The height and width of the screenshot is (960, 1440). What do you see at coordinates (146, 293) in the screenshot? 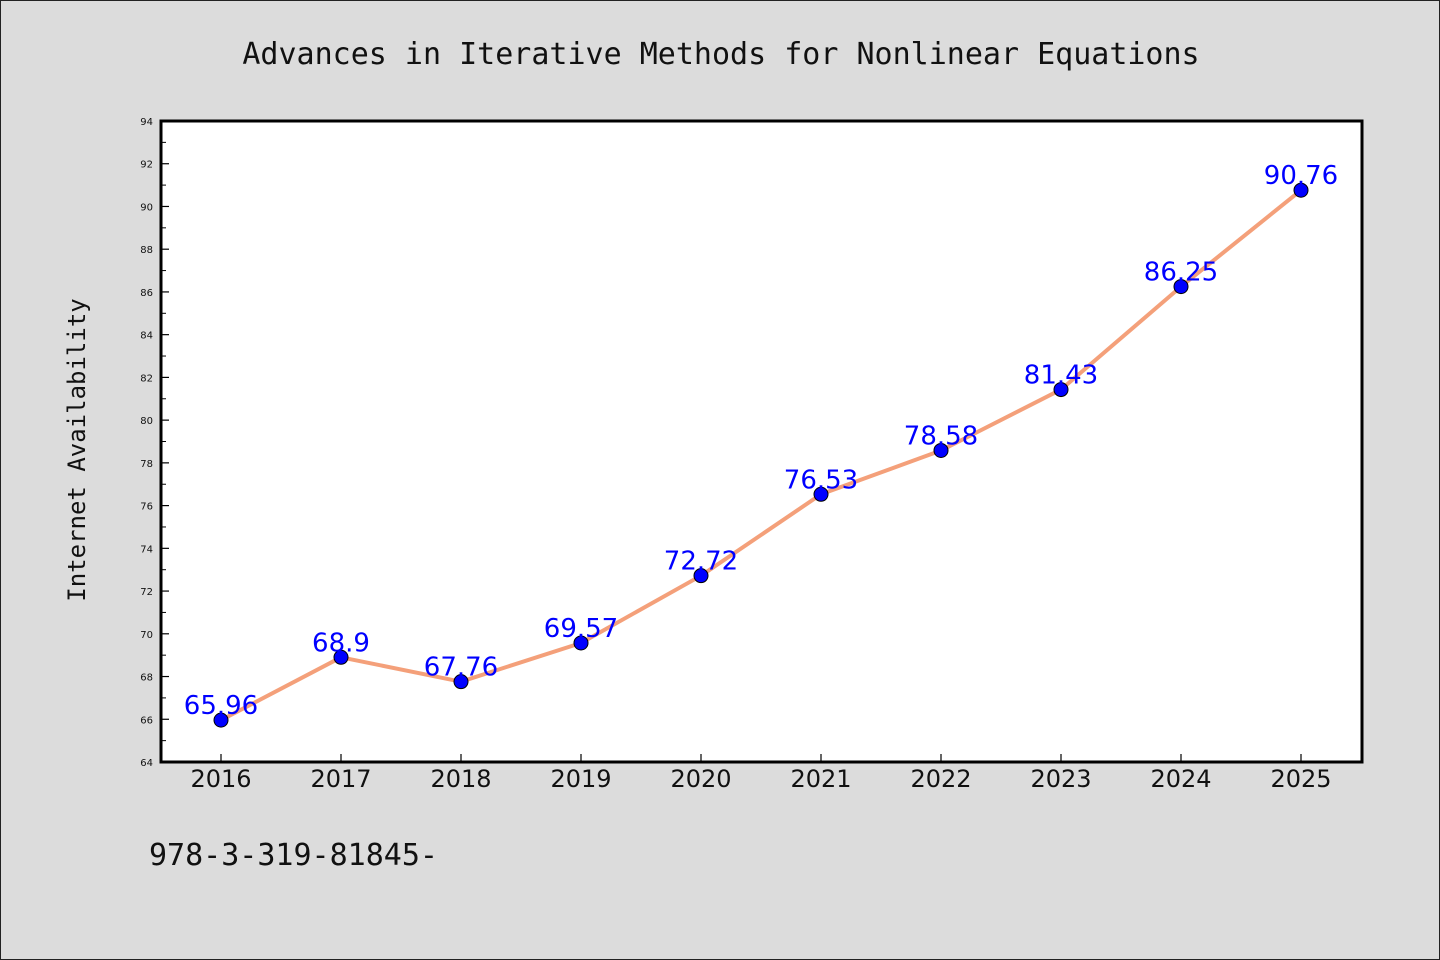
I see `y-tick-label: 86` at bounding box center [146, 293].